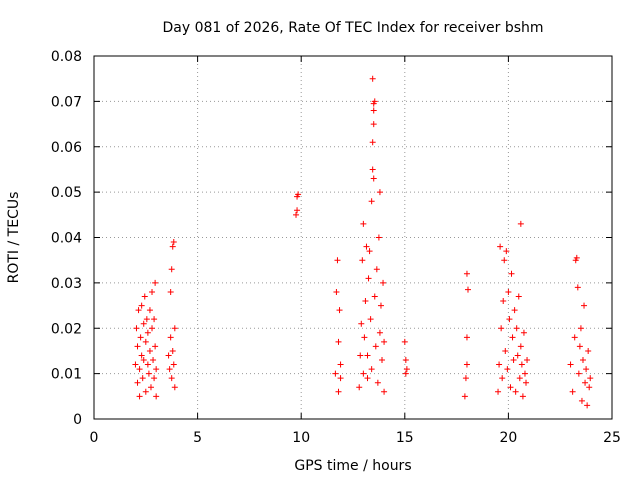  What do you see at coordinates (301, 438) in the screenshot?
I see `x-tick-label: 10` at bounding box center [301, 438].